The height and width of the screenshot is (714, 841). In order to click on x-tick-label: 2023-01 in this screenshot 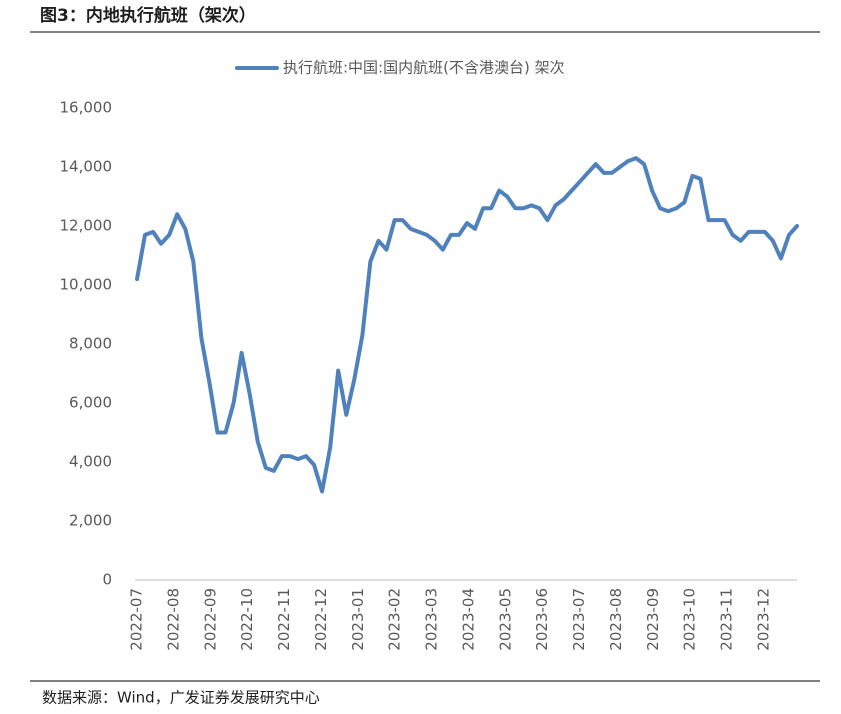, I will do `click(358, 619)`.